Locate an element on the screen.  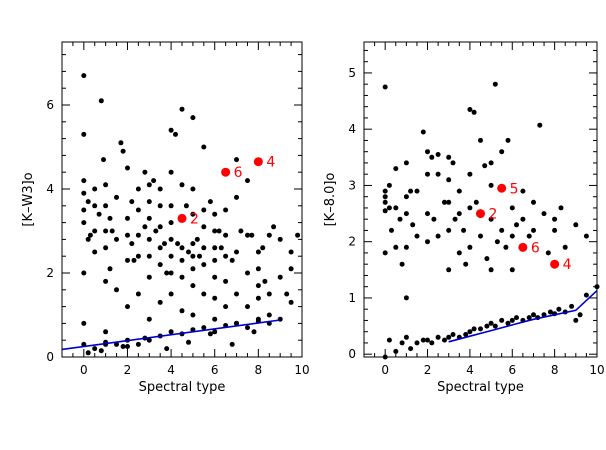
x-tick-label: 6 is located at coordinates (512, 370).